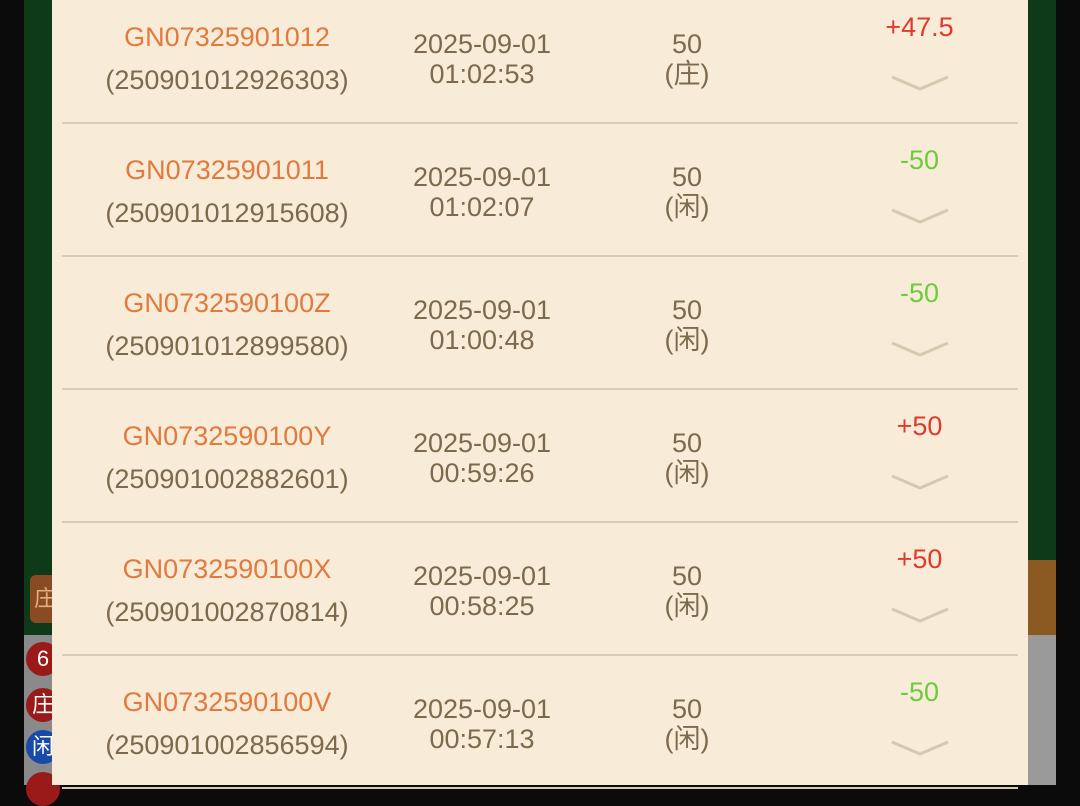 The width and height of the screenshot is (1080, 806). What do you see at coordinates (227, 170) in the screenshot?
I see `game-id: GN07325901011` at bounding box center [227, 170].